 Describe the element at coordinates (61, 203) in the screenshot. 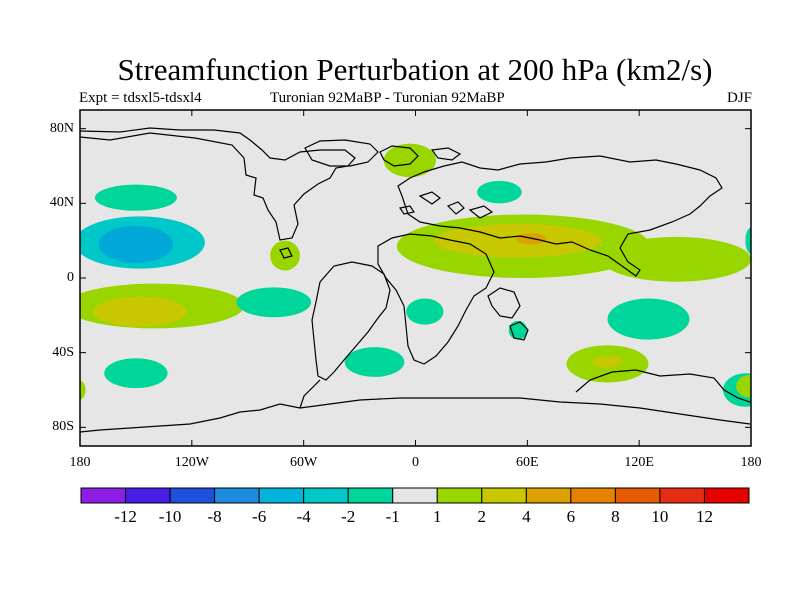

I see `y-tick-label: 40N` at that location.